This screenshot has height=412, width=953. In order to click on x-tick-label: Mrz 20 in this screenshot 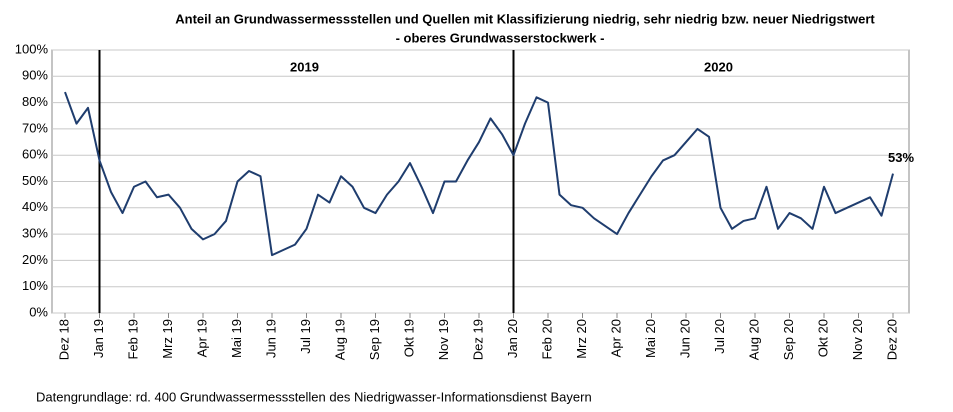, I will do `click(581, 339)`.